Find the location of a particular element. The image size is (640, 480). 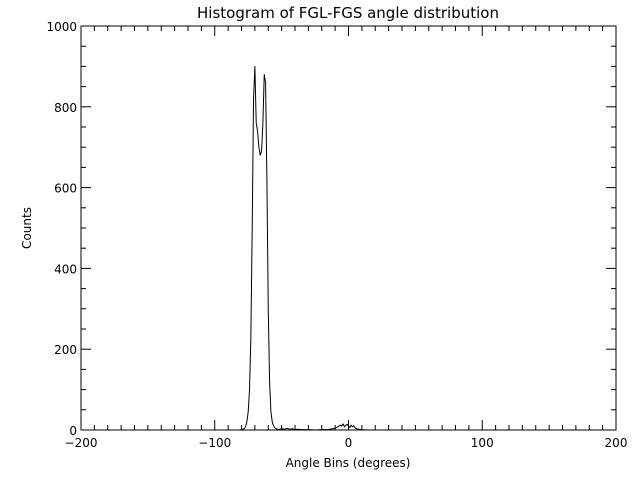

x-axis-tick-labels: −200 −100 0 100 200 is located at coordinates (346, 443).